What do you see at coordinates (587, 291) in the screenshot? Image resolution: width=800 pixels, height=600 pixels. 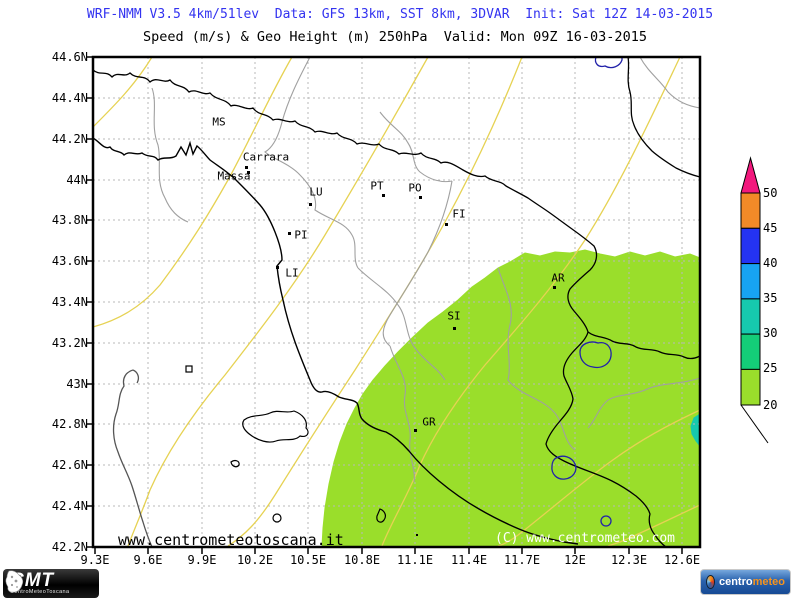 I see `lakes` at bounding box center [587, 291].